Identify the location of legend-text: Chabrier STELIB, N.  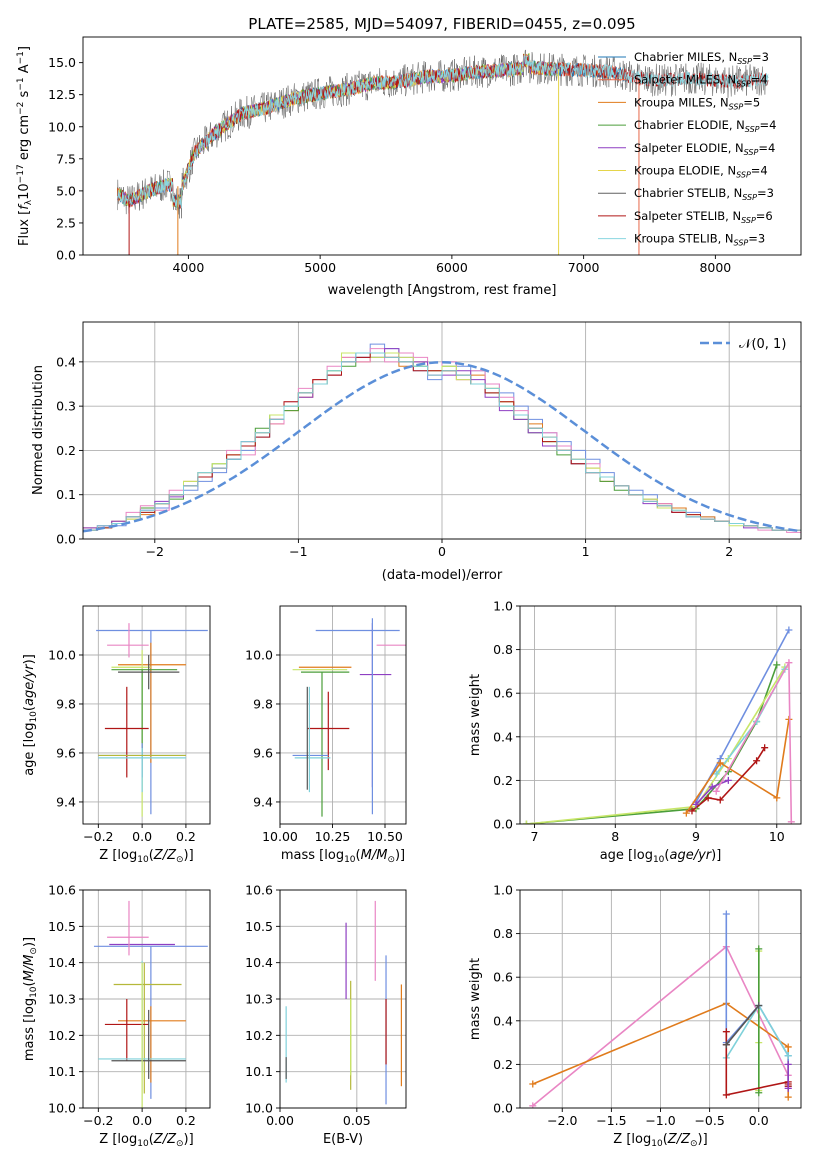
(688, 193).